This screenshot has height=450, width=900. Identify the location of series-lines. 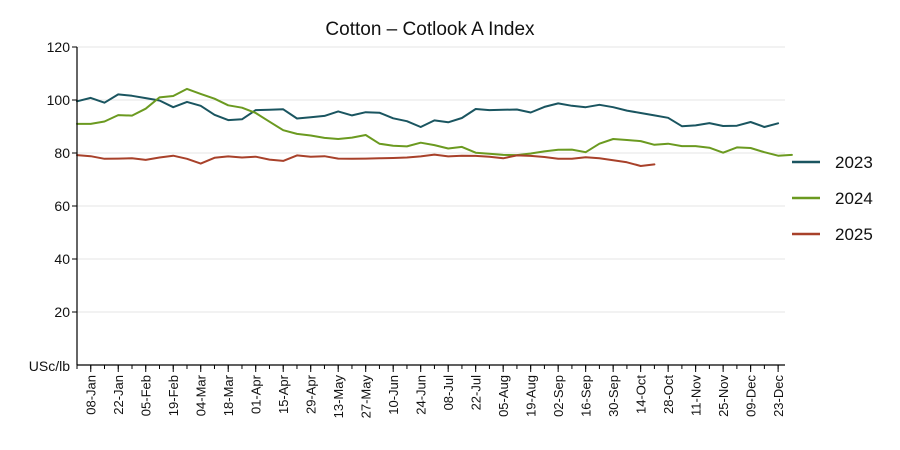
(434, 127).